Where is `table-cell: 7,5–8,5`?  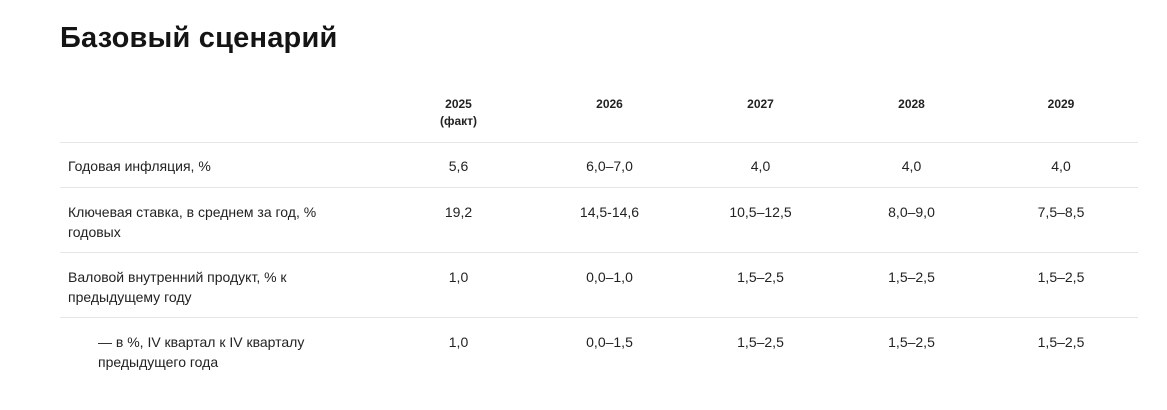 table-cell: 7,5–8,5 is located at coordinates (1061, 220).